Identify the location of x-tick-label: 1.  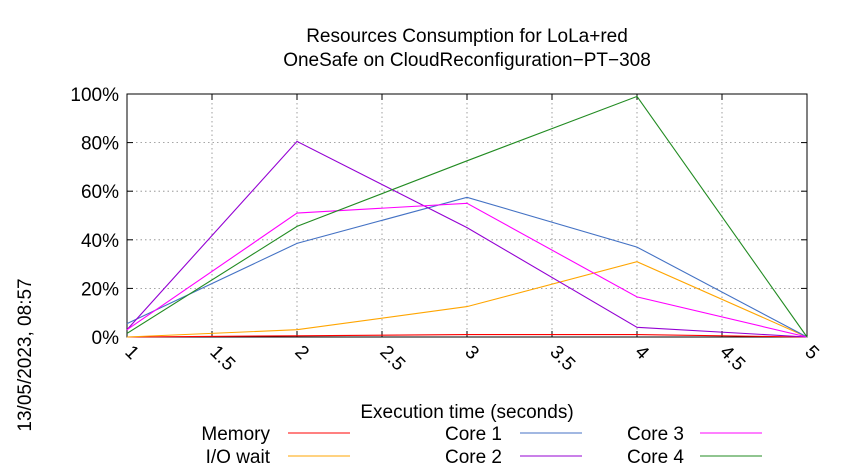
(131, 353).